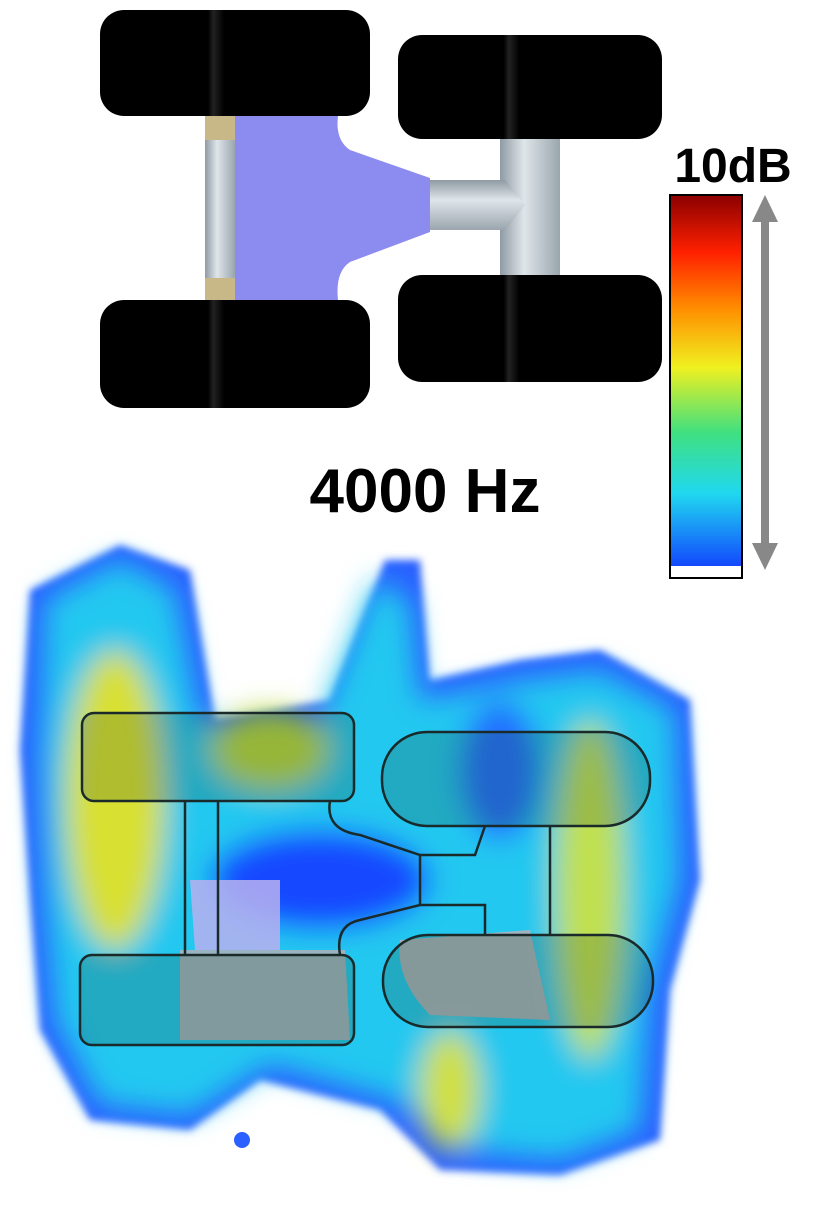 The width and height of the screenshot is (814, 1207). Describe the element at coordinates (500, 770) in the screenshot. I see `cold-spot` at that location.